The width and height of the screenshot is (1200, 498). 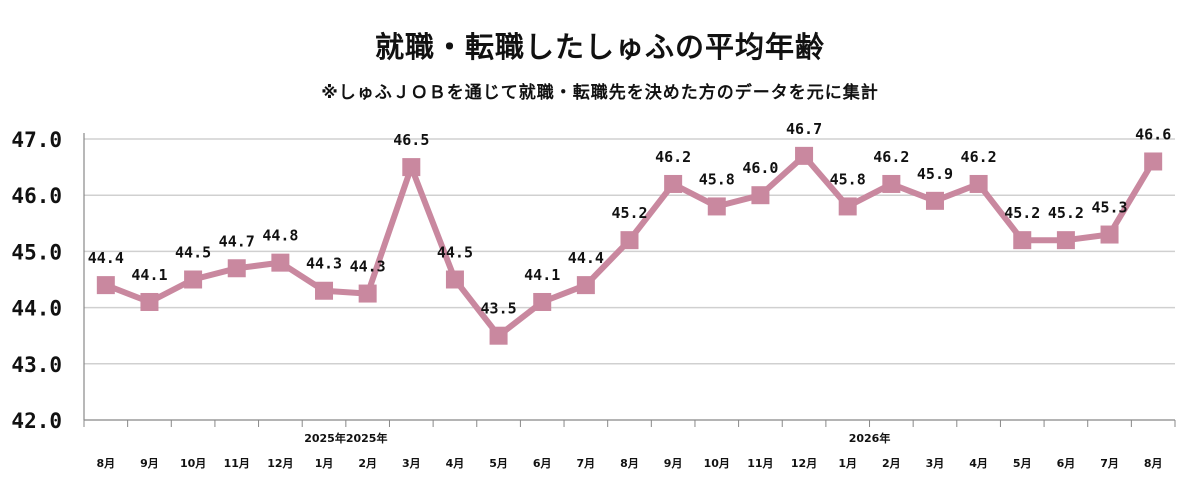 I want to click on data-label: 45.9, so click(x=935, y=174).